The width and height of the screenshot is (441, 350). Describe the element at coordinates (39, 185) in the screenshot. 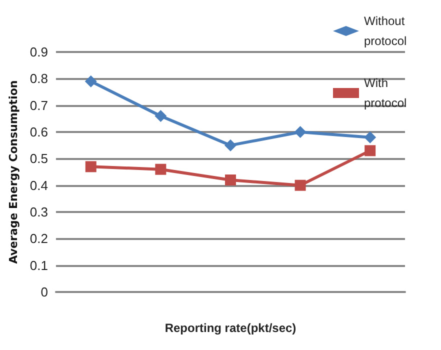

I see `y-tick-label: 0.4` at that location.